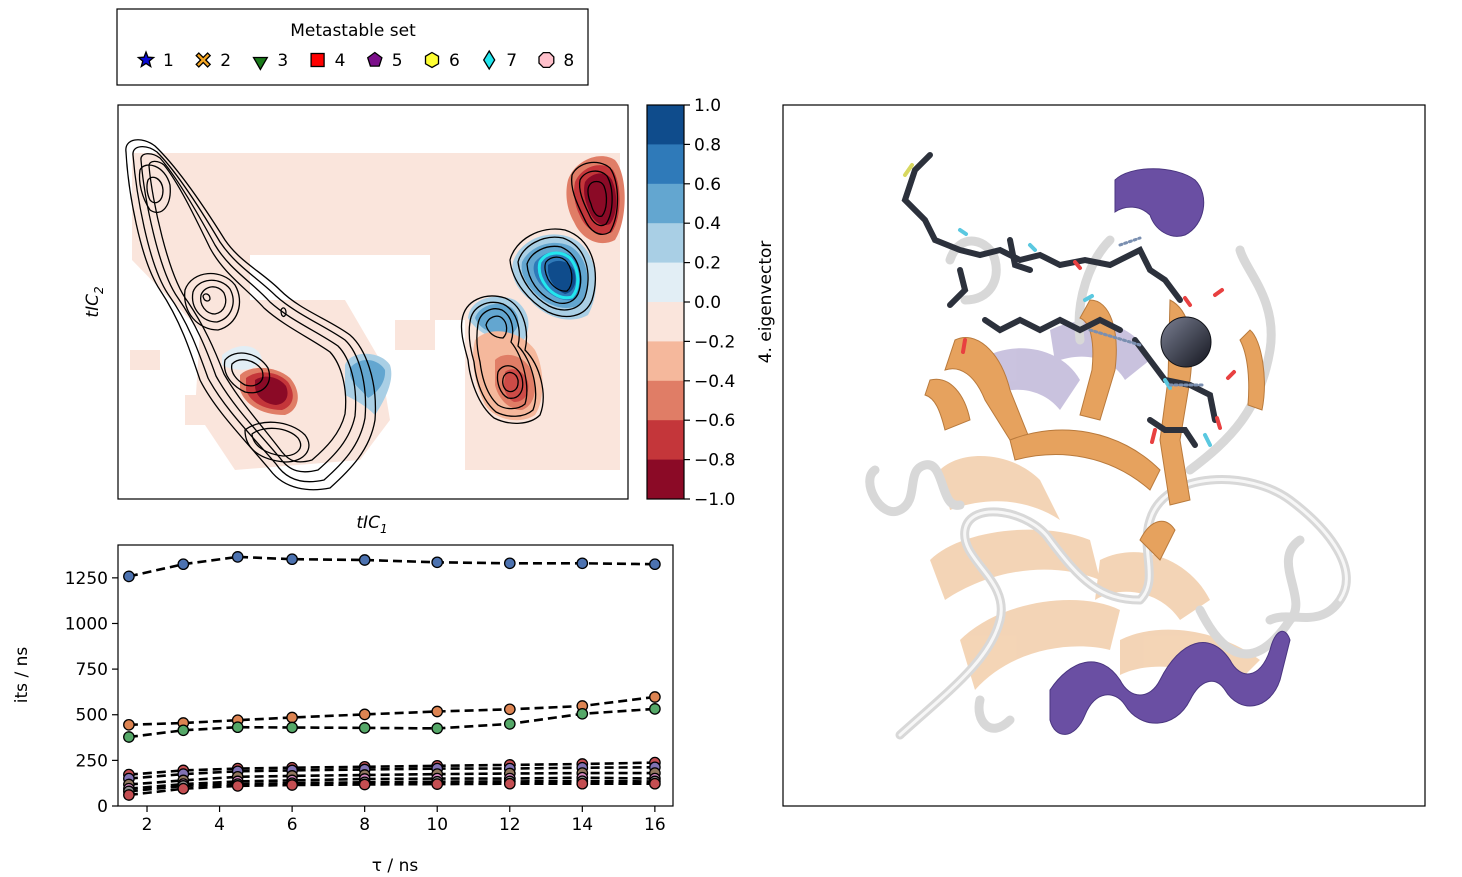 This screenshot has width=1462, height=877. I want to click on its-xtick-label: 2, so click(147, 825).